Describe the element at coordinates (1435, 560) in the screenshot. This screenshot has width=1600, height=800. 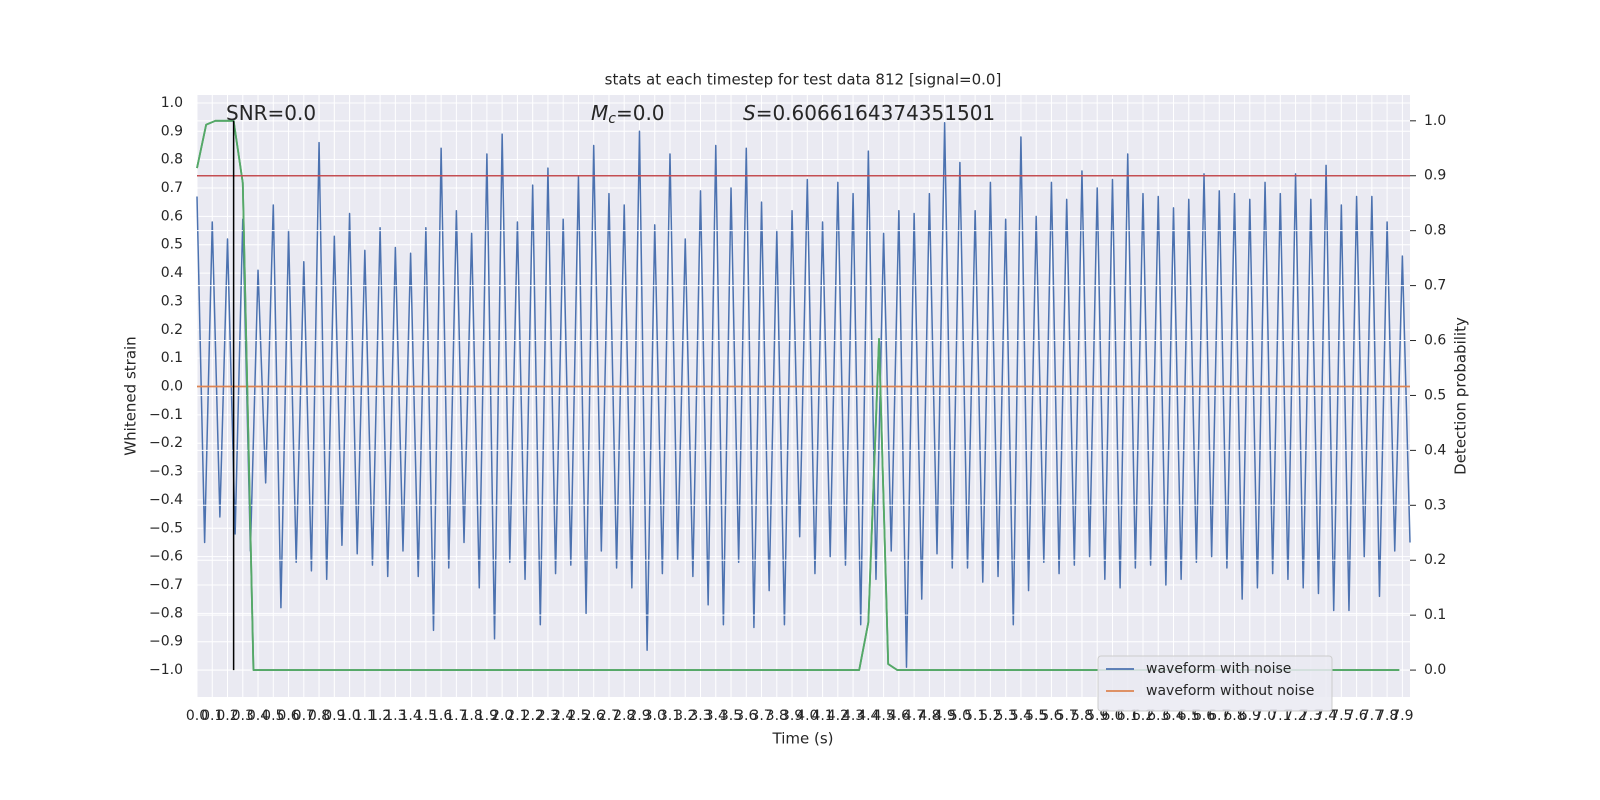
I see `y2-tick-label: 0.2` at that location.